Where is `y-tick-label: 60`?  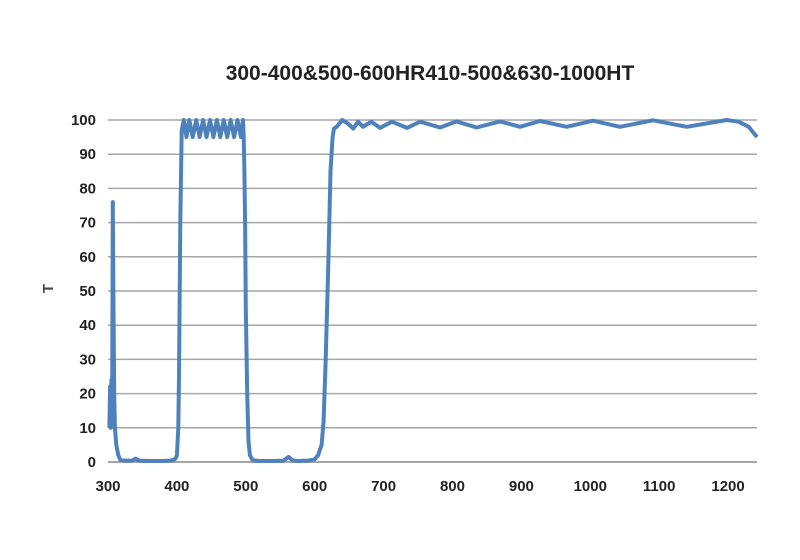
y-tick-label: 60 is located at coordinates (87, 257).